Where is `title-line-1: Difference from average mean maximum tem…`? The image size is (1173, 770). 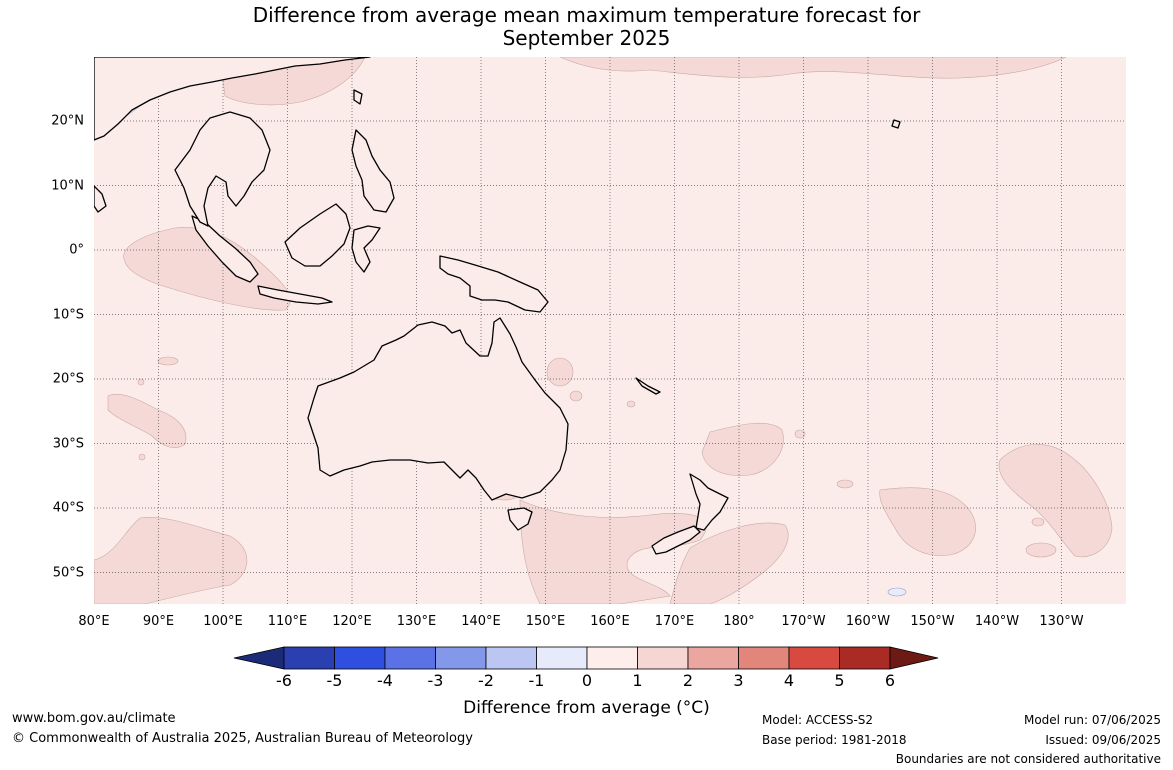
title-line-1: Difference from average mean maximum tem… is located at coordinates (586, 15).